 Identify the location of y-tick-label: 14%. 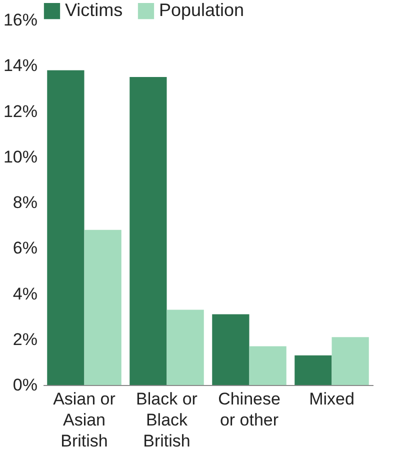
(20, 66).